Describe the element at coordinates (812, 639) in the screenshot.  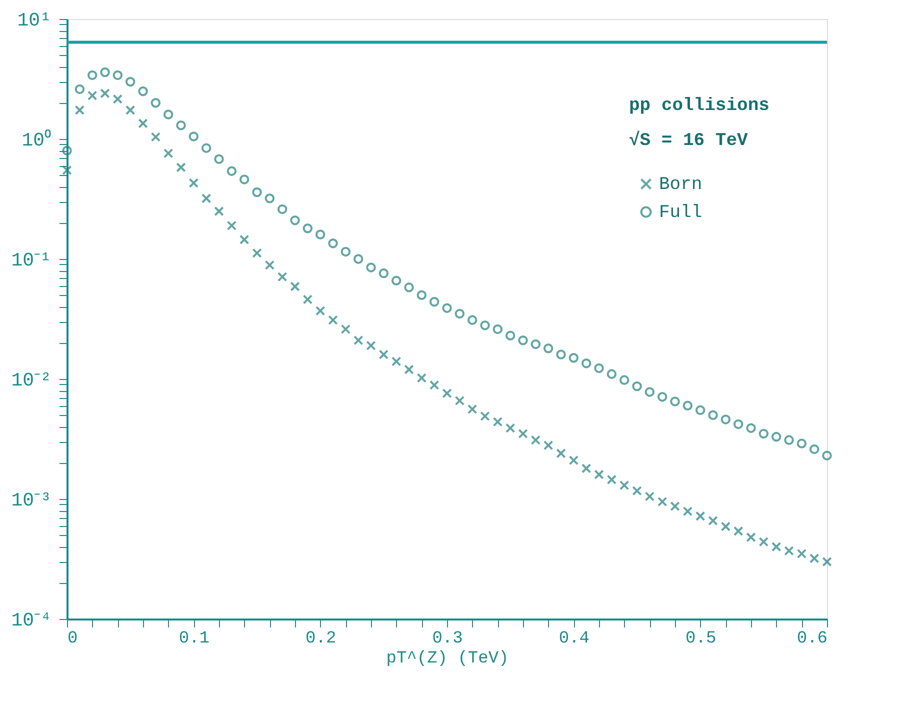
I see `x-tick-label: 0.6` at that location.